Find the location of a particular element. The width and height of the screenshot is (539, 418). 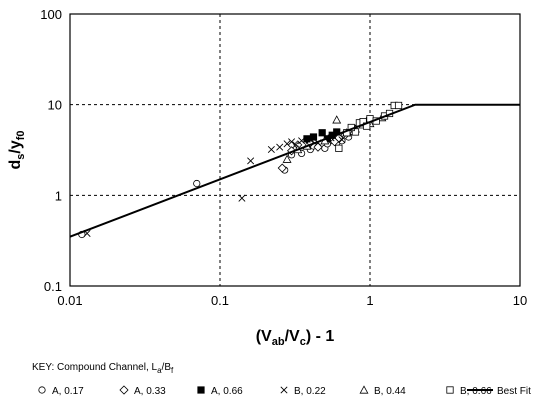

x-axis-title: (Vab/Vc) - 1 is located at coordinates (295, 338).